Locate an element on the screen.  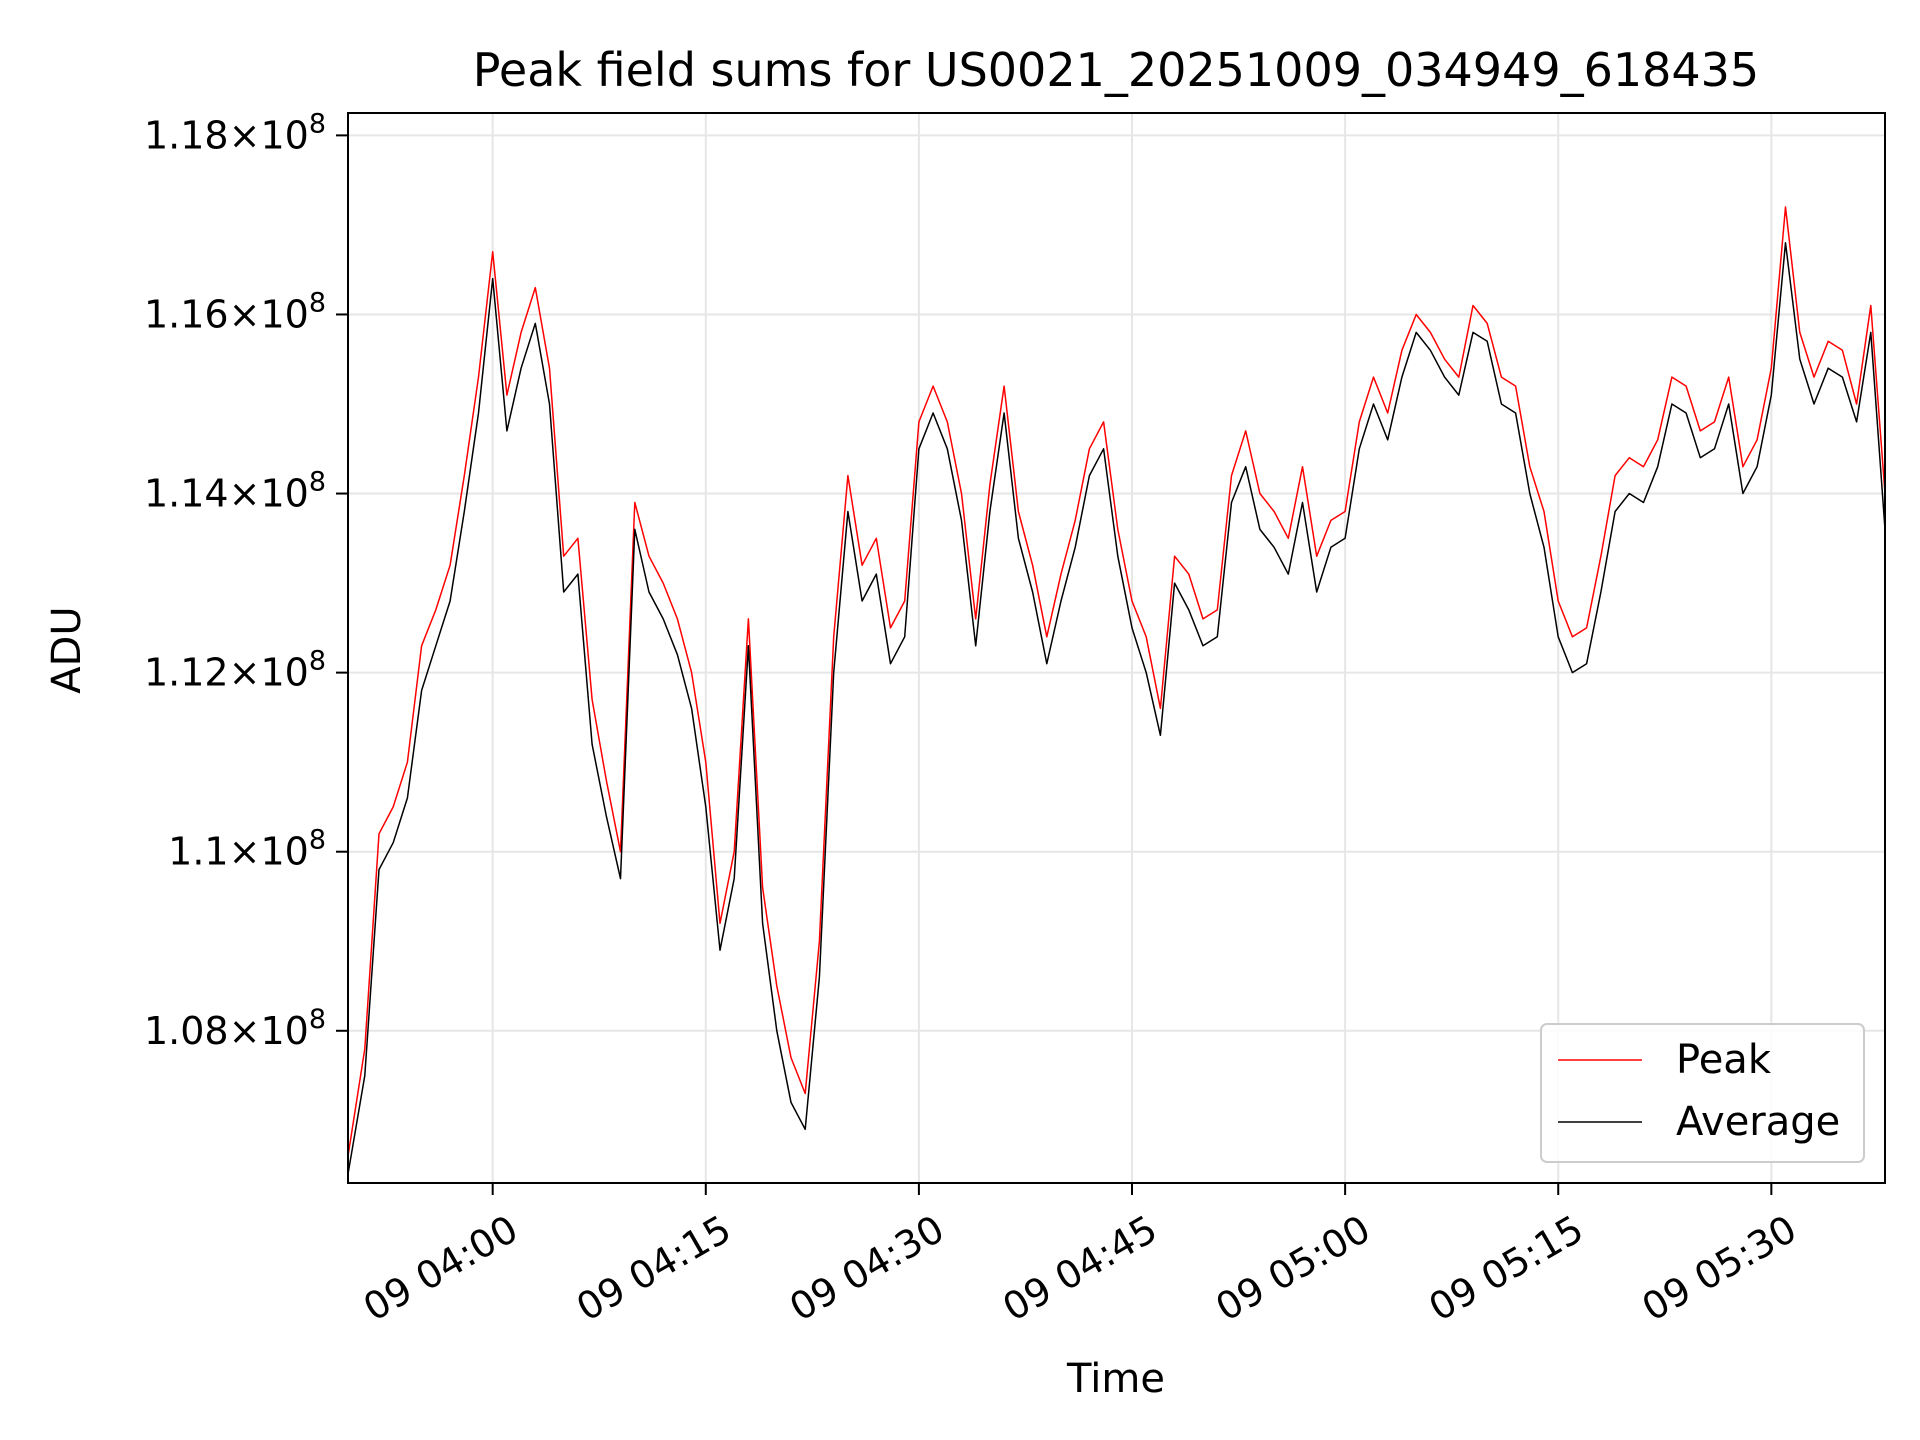
y-tick-label: 1.18×108 is located at coordinates (235, 132).